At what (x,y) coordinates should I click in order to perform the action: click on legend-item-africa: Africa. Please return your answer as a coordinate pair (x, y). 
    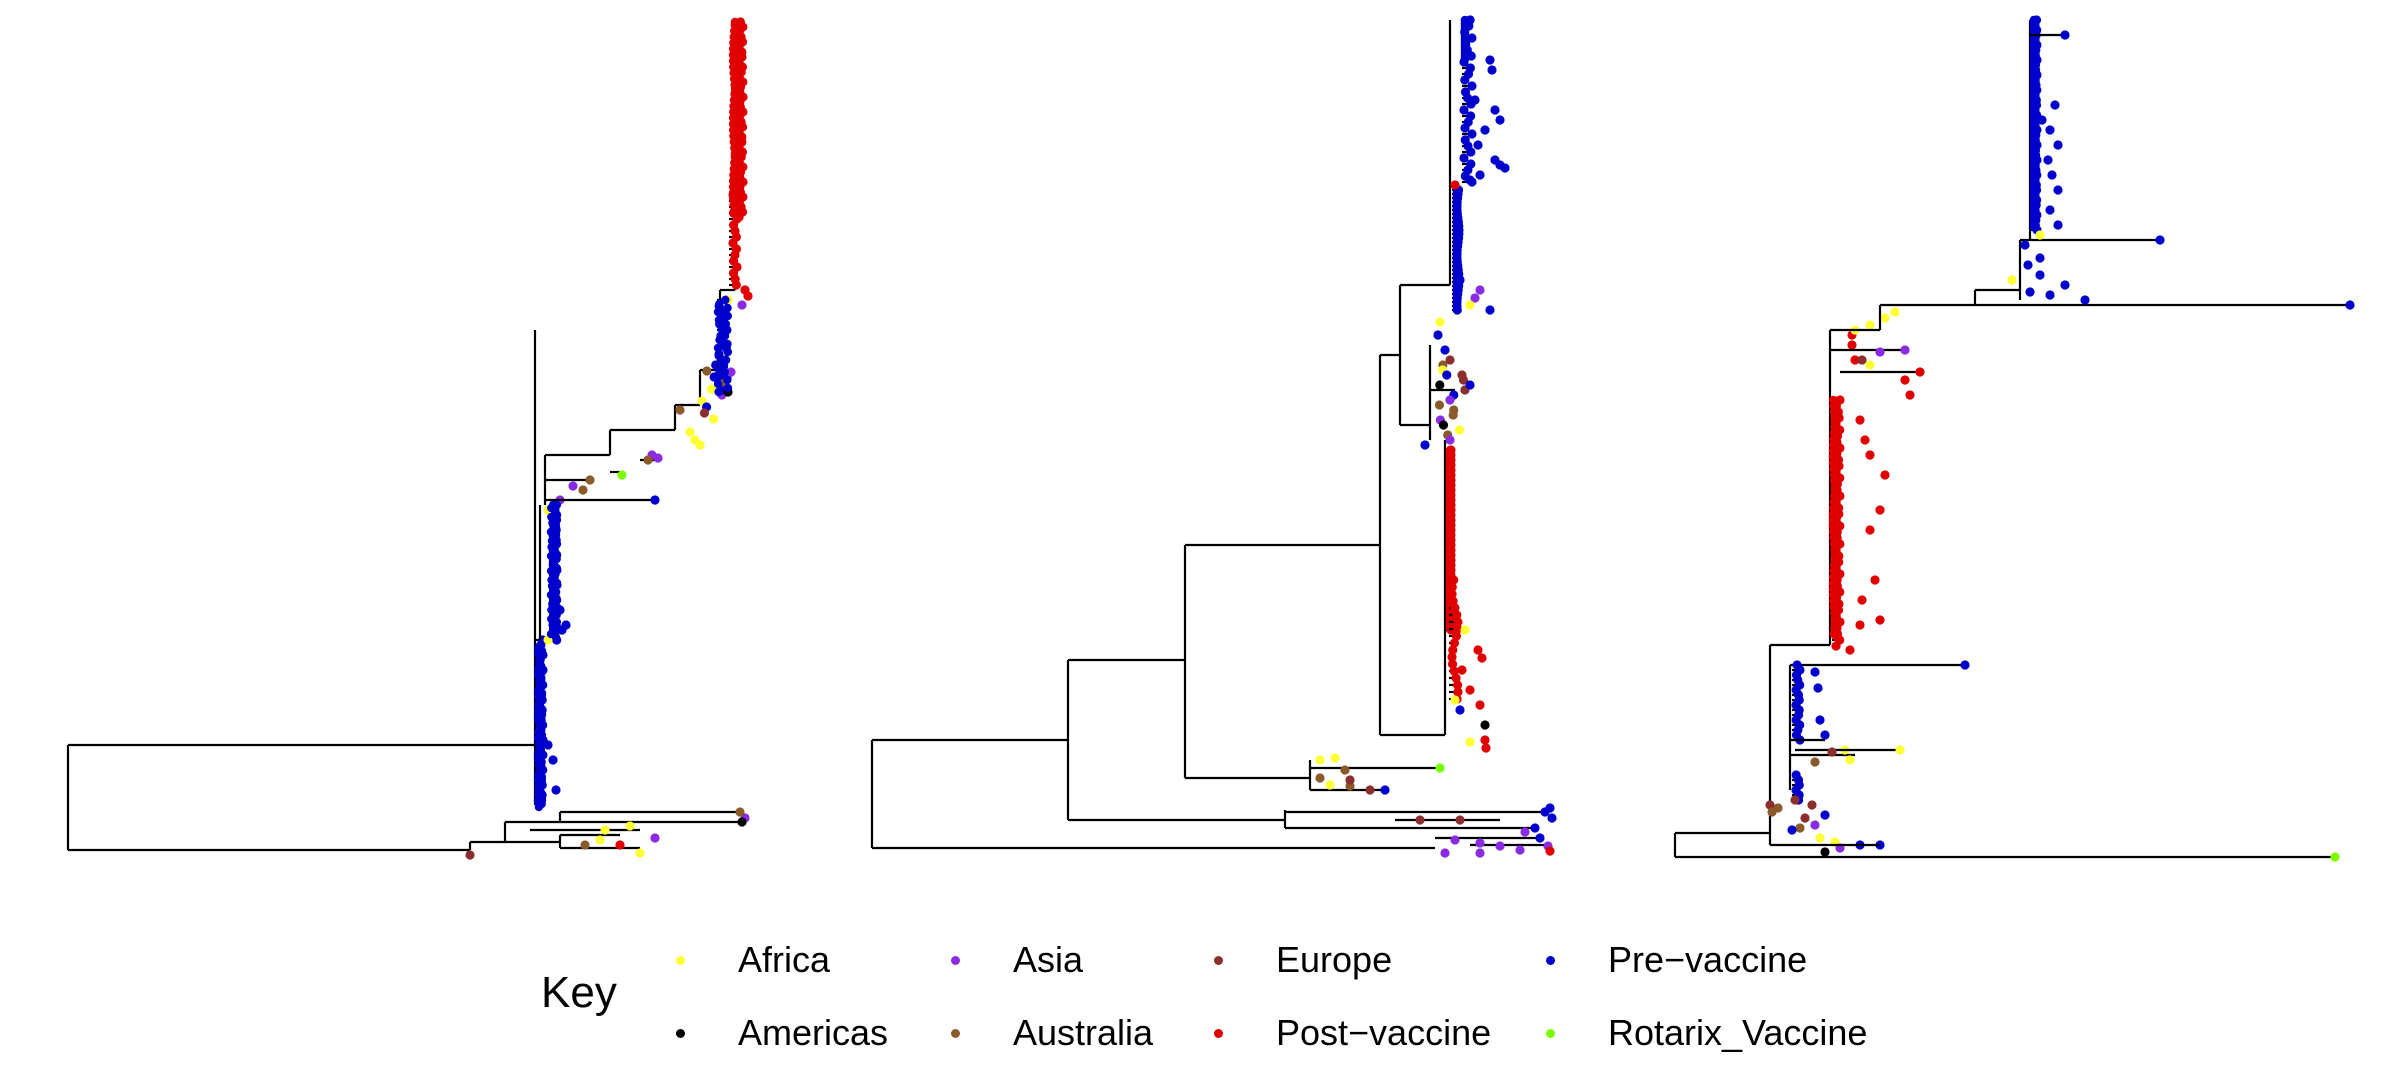
    Looking at the image, I should click on (753, 960).